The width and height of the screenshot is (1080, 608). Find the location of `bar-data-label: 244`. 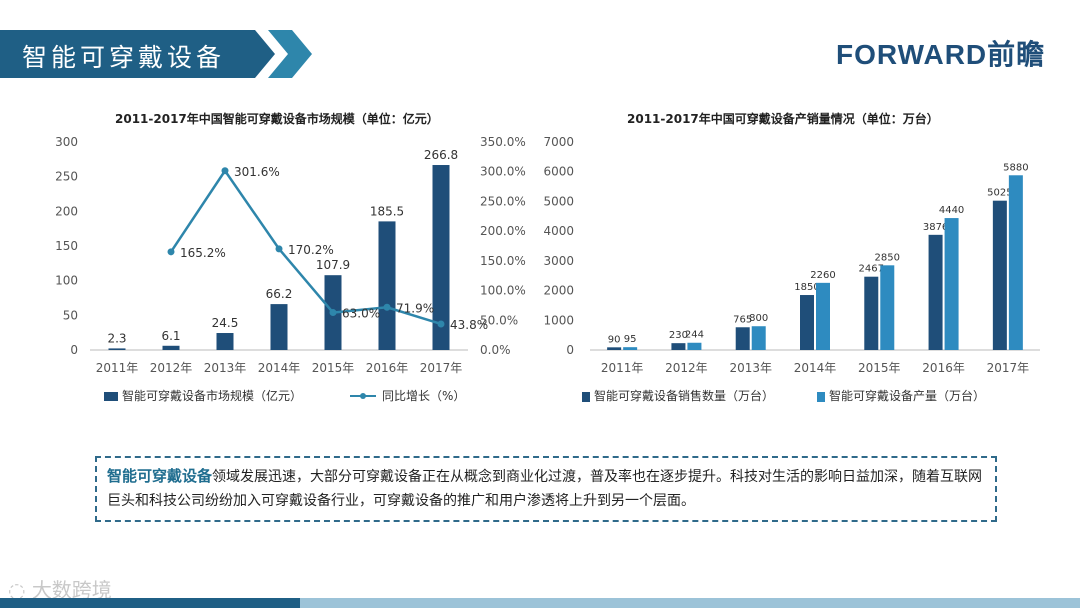

bar-data-label: 244 is located at coordinates (694, 335).